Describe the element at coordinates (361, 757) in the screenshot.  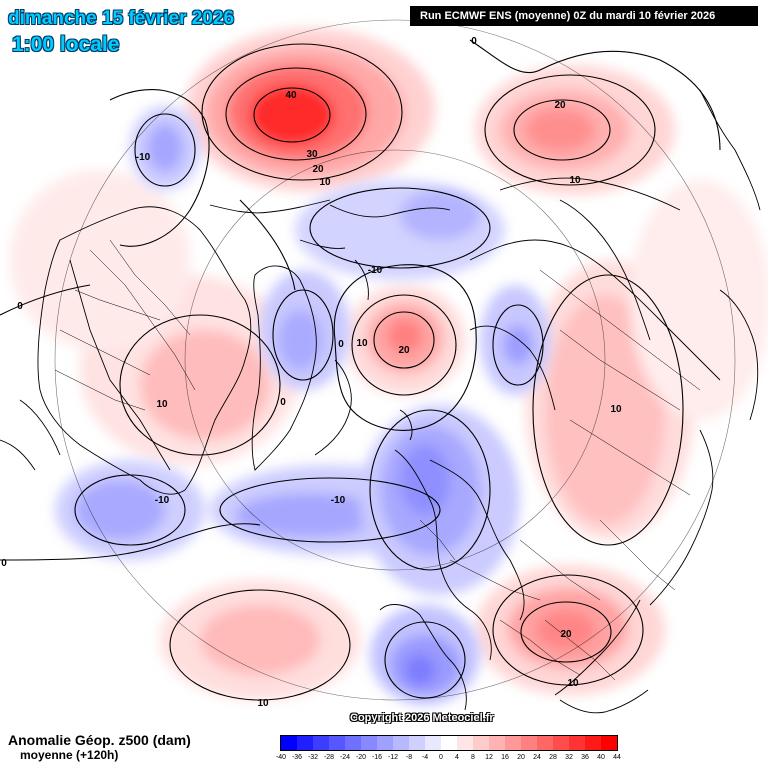
I see `color-scale-label: -20` at that location.